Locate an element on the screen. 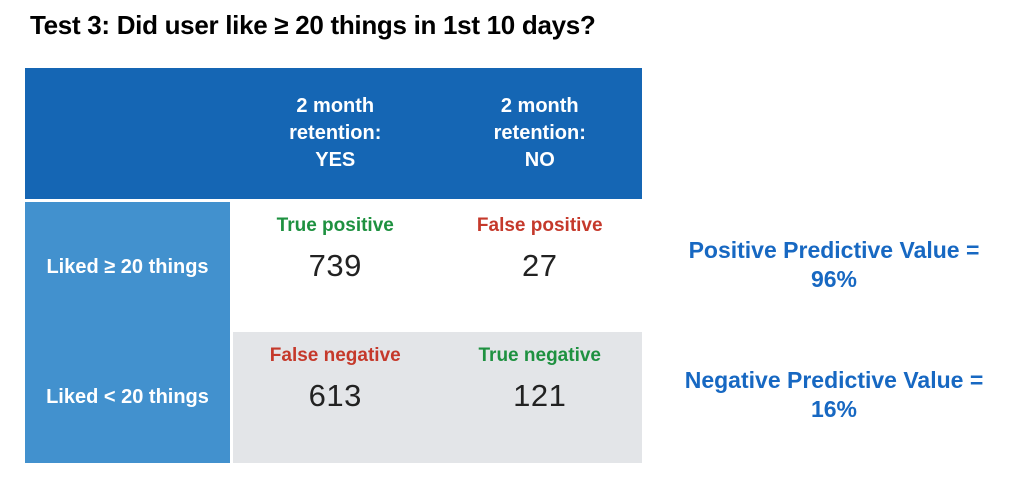  column-header-retention-yes: 2 month retention: YES is located at coordinates (335, 133).